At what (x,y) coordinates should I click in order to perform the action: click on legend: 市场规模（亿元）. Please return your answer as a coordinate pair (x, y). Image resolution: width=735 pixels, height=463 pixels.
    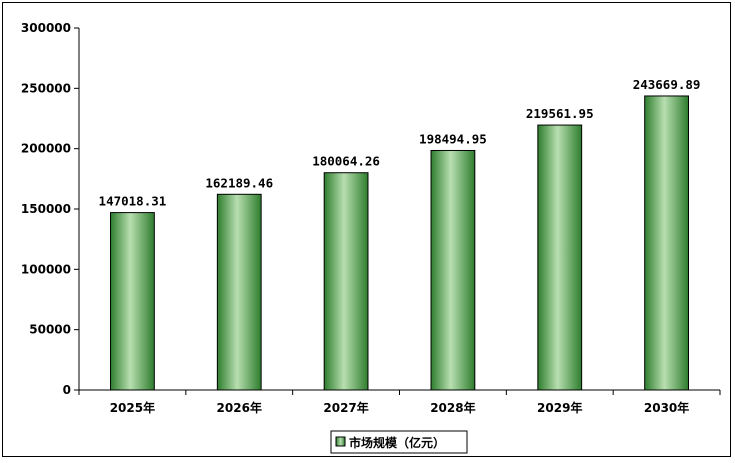
    Looking at the image, I should click on (399, 442).